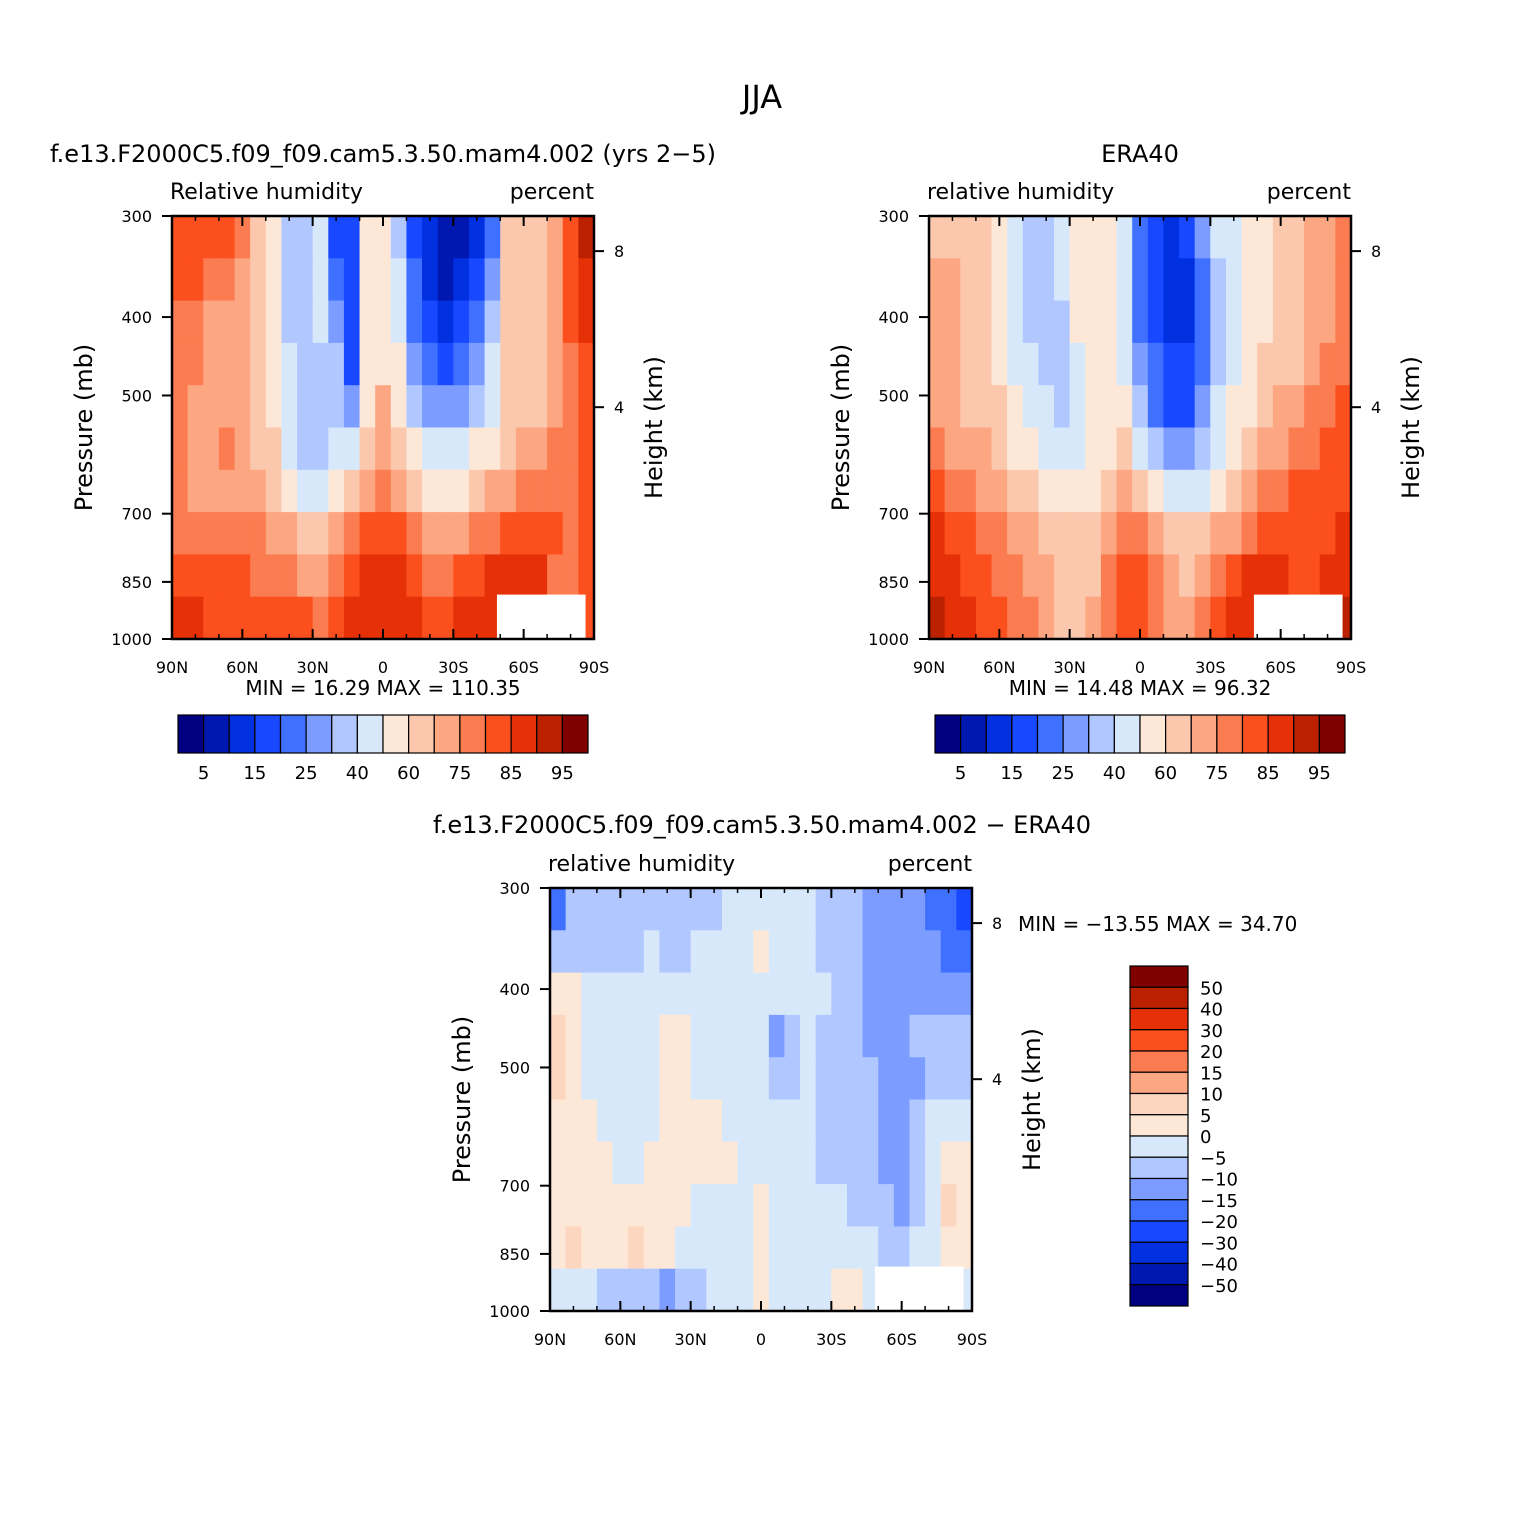  Describe the element at coordinates (486, 688) in the screenshot. I see `max-value: 110.35` at that location.